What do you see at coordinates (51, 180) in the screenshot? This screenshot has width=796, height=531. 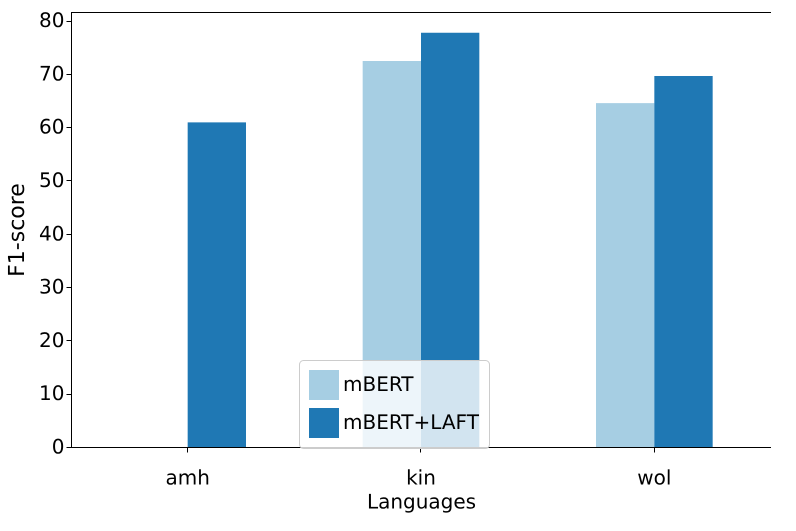 I see `y-tick-label: 50` at bounding box center [51, 180].